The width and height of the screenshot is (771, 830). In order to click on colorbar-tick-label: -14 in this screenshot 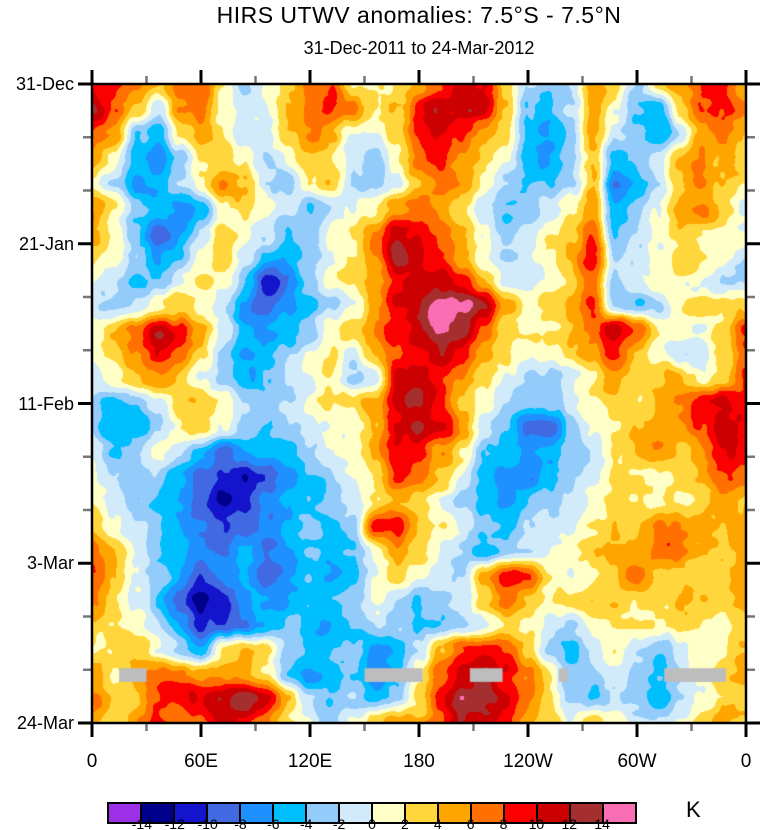, I will do `click(141, 823)`.